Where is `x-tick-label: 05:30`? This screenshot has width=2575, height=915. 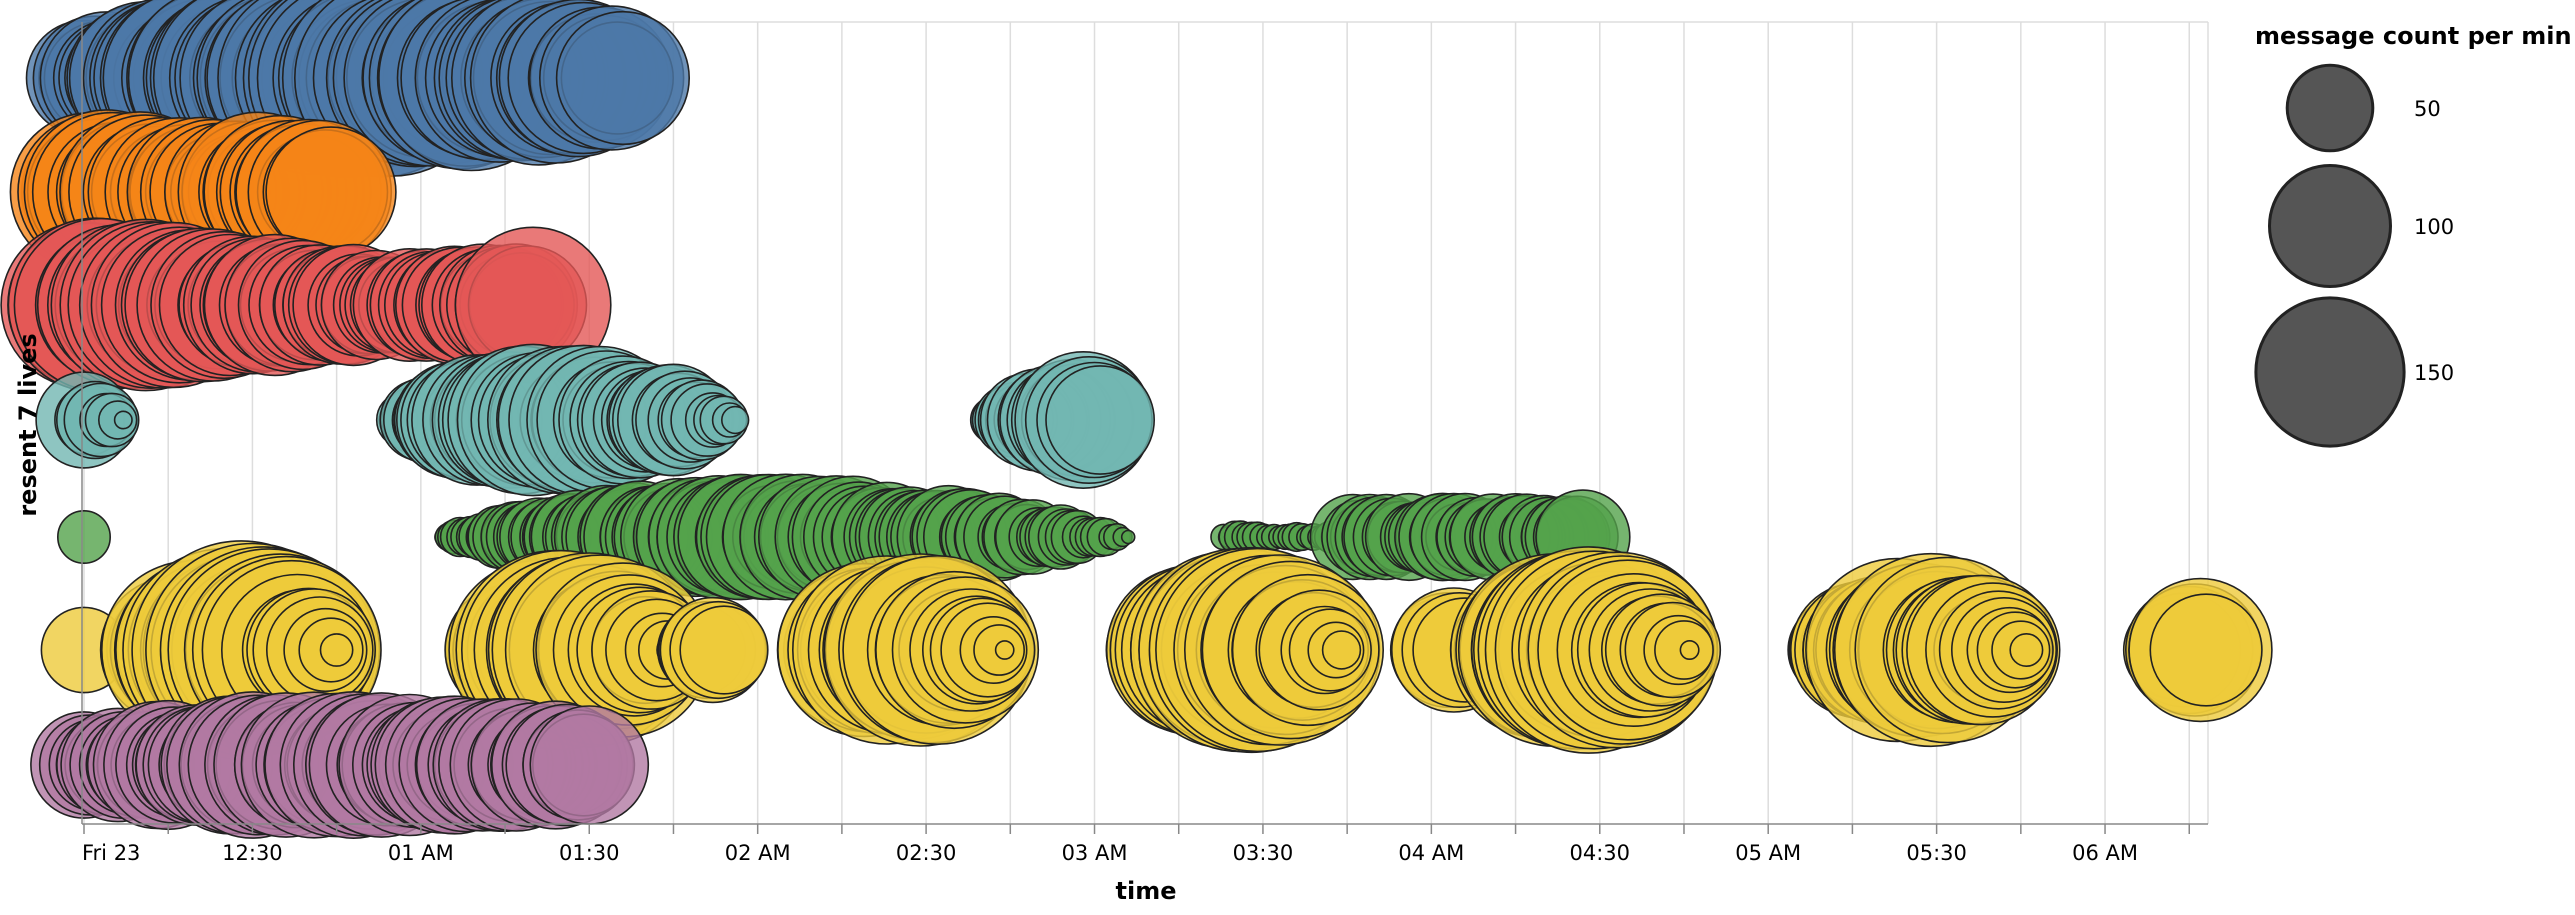
x-tick-label: 05:30 is located at coordinates (1936, 853).